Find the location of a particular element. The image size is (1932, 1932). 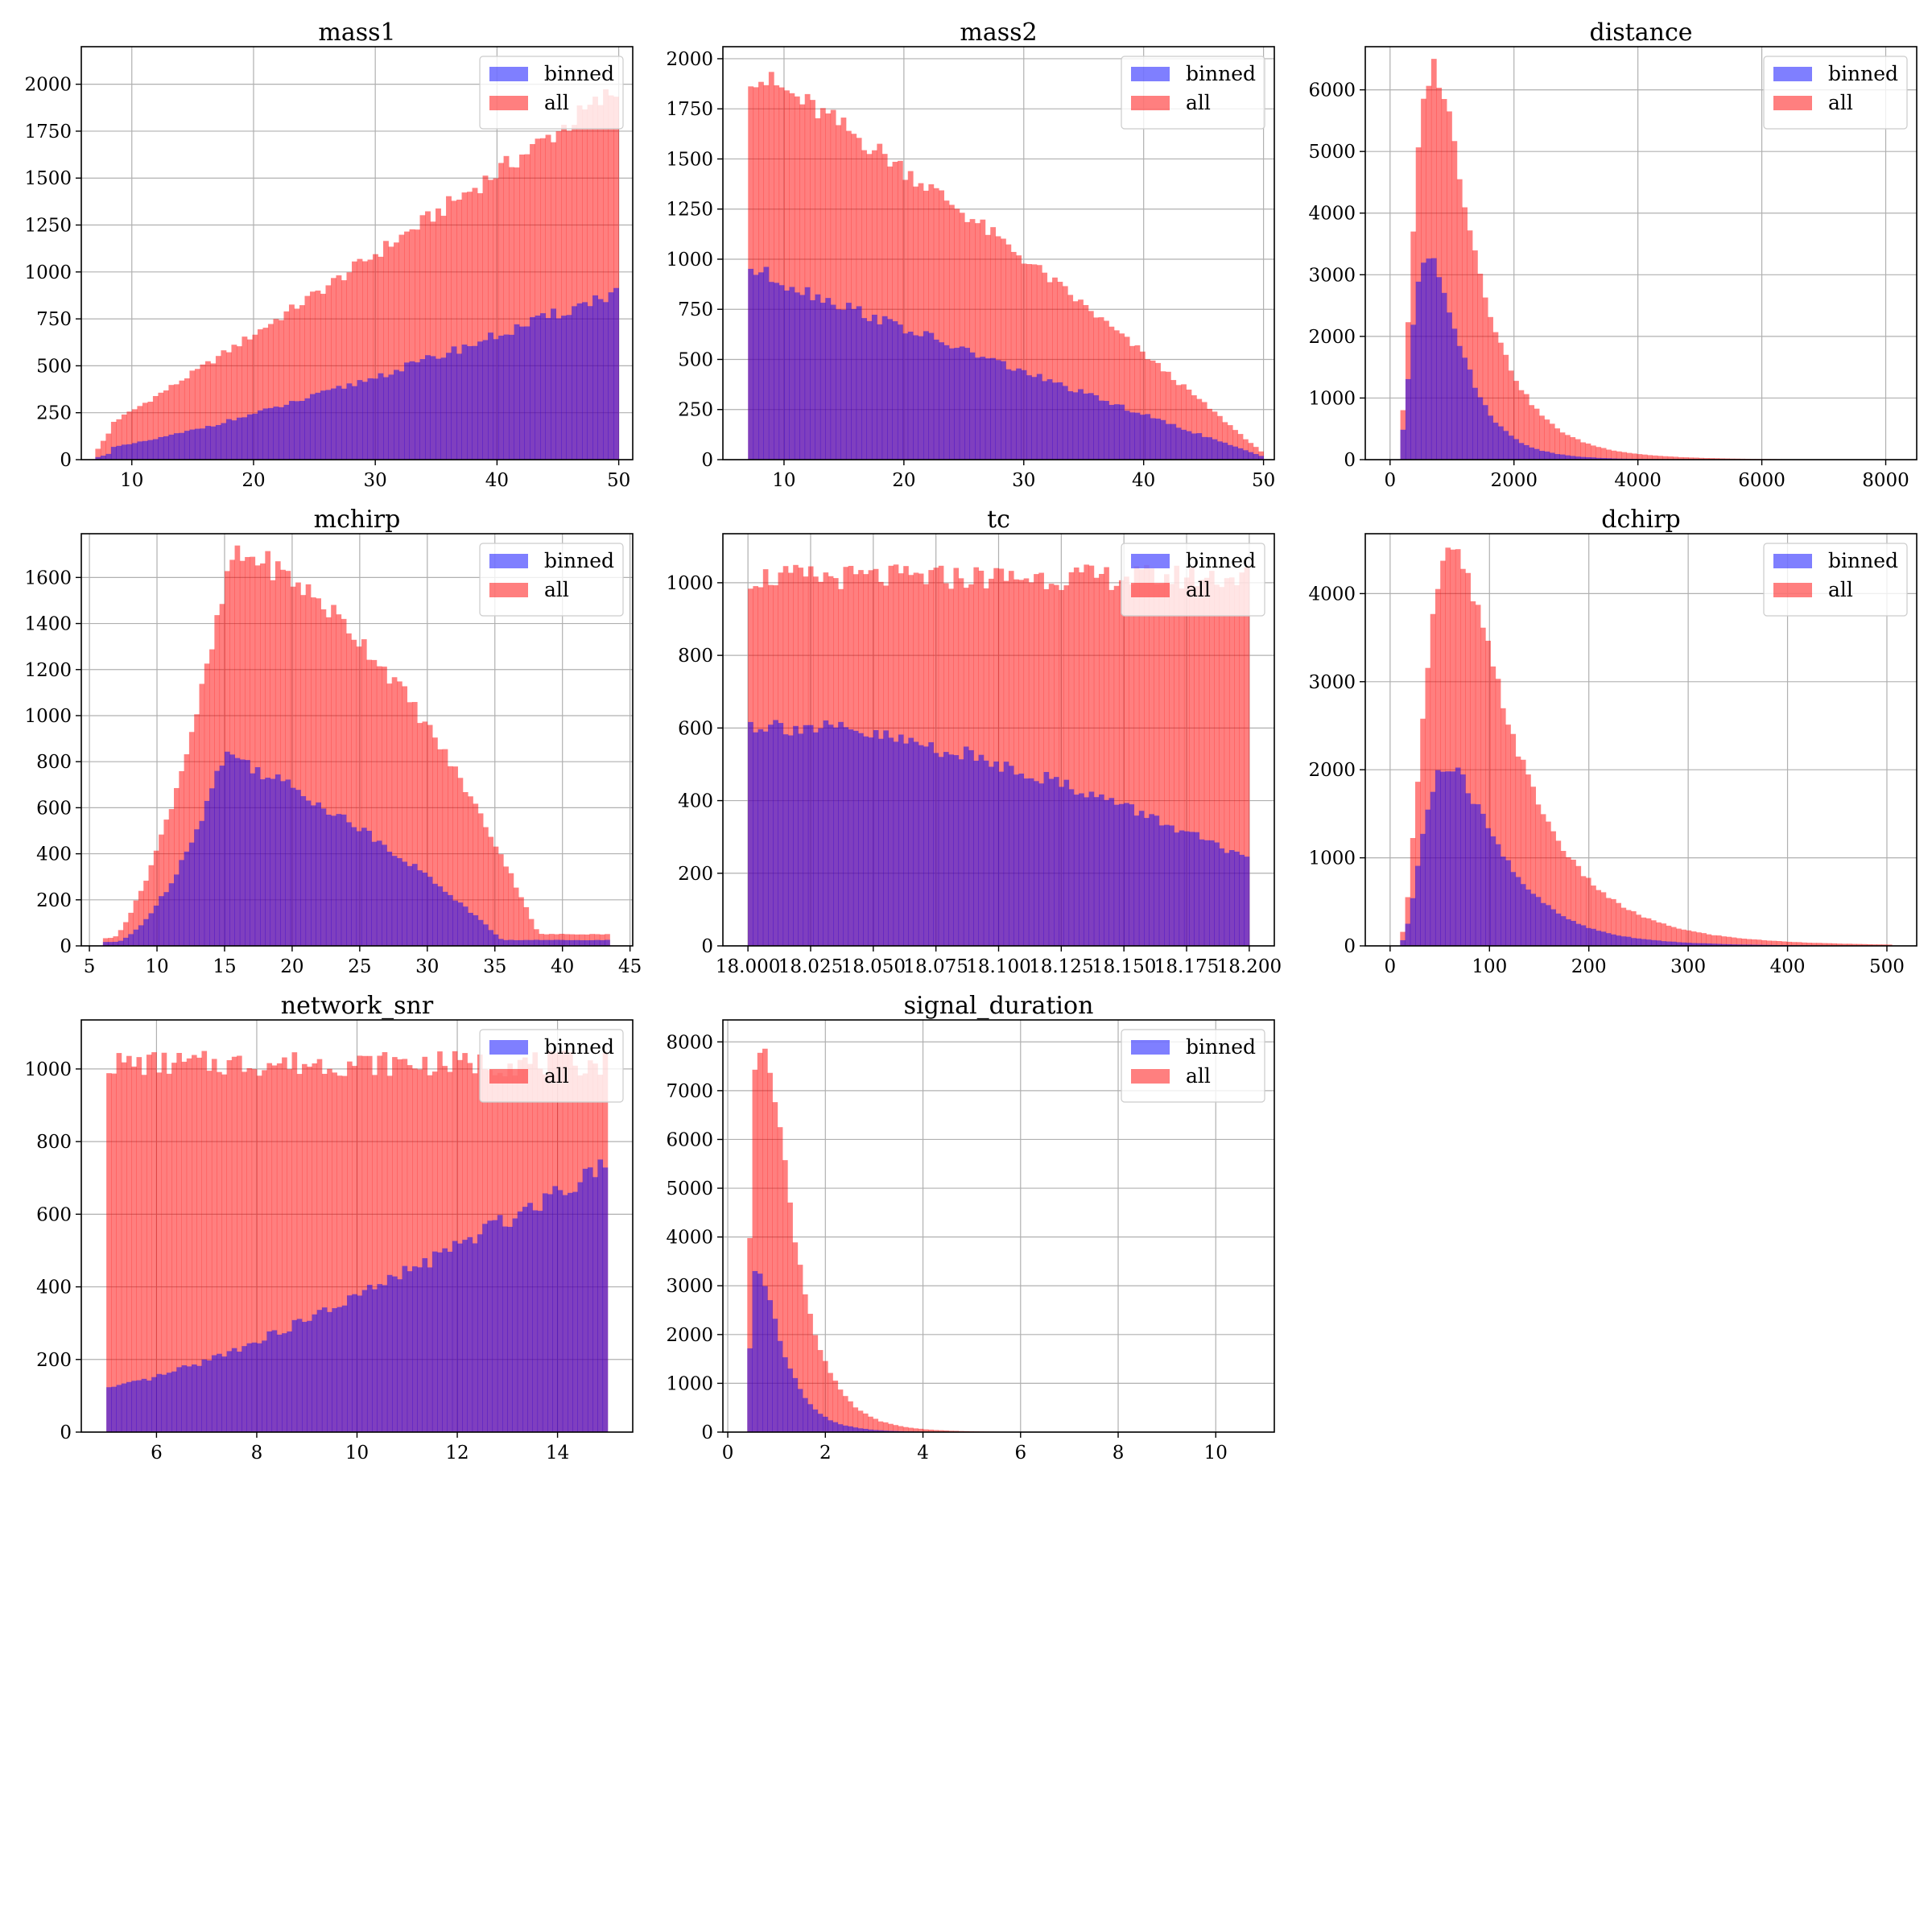

y-tick-label: 250 is located at coordinates (695, 410).